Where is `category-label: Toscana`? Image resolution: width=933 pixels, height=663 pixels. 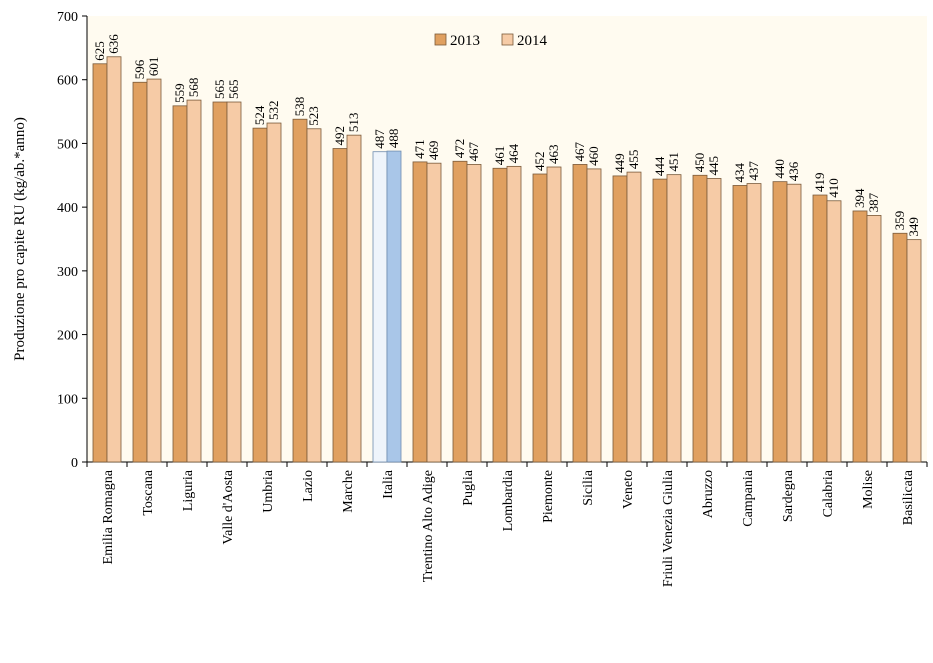 category-label: Toscana is located at coordinates (148, 492).